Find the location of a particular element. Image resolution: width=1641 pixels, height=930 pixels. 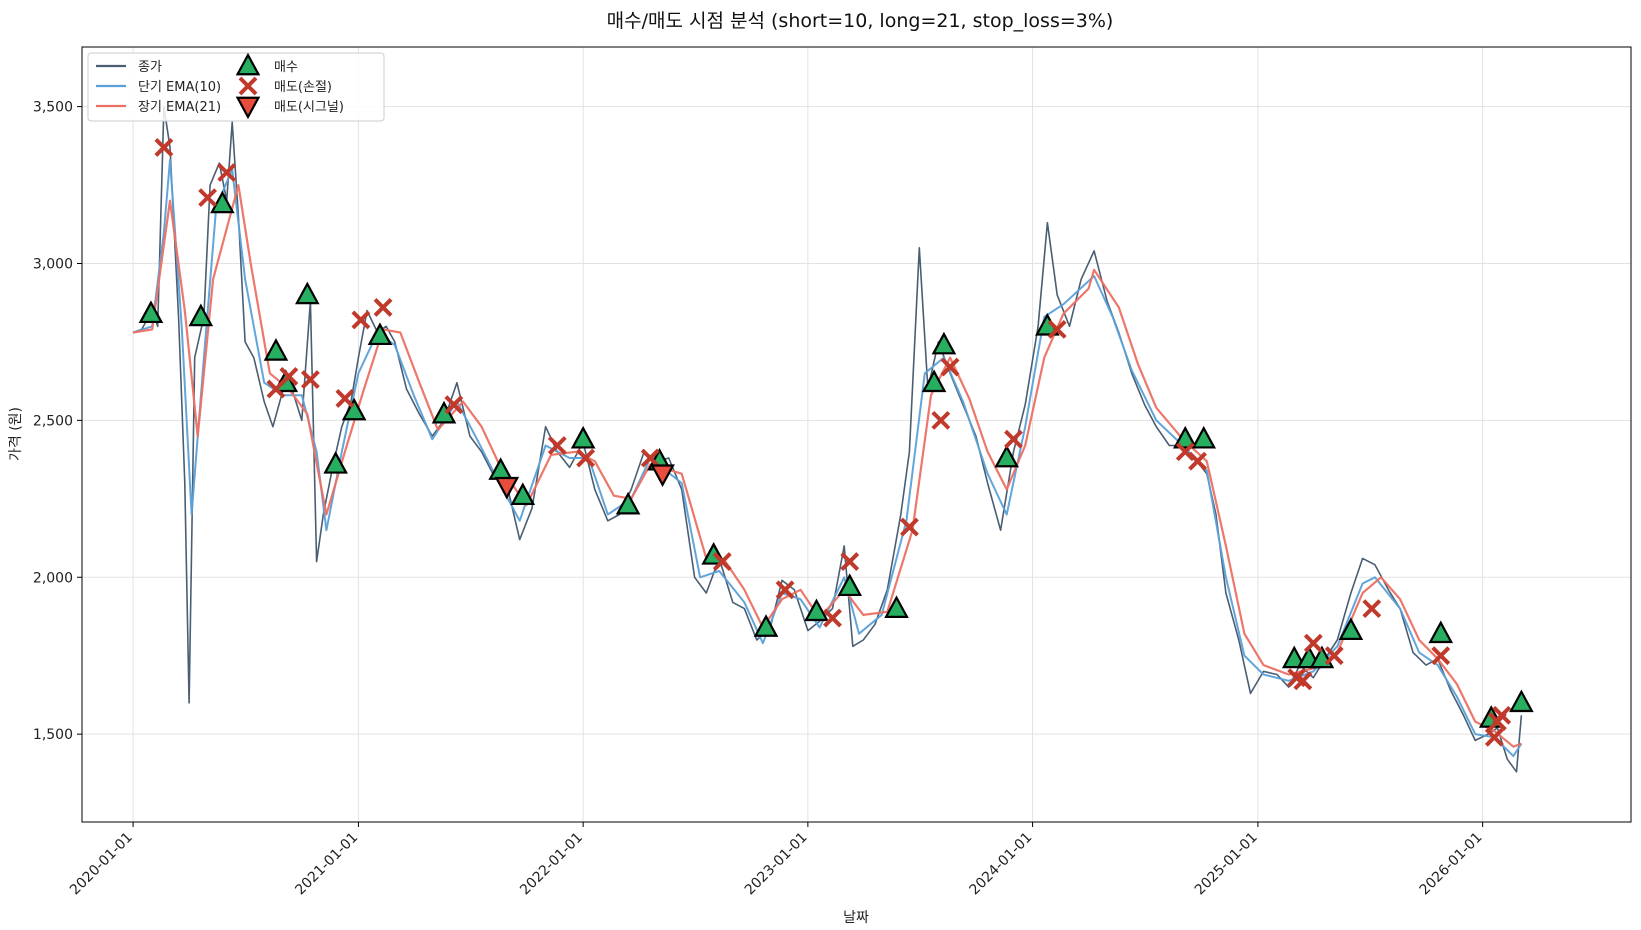

legend-item-close: 종가 is located at coordinates (129, 67).